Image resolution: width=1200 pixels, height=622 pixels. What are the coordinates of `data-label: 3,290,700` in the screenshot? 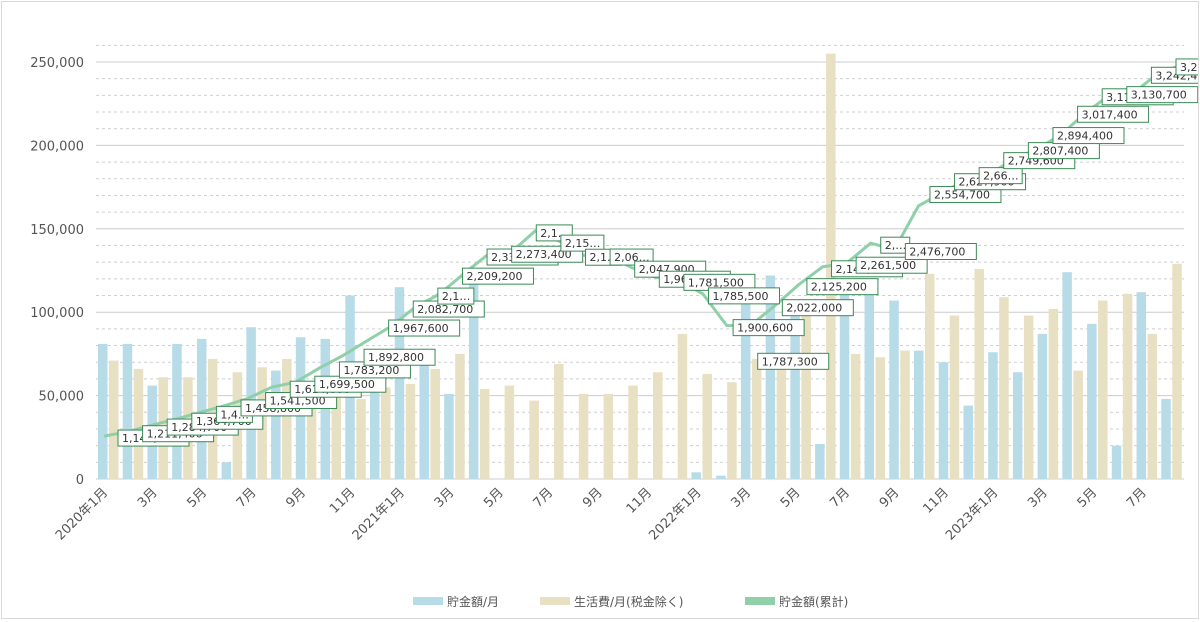 It's located at (1189, 67).